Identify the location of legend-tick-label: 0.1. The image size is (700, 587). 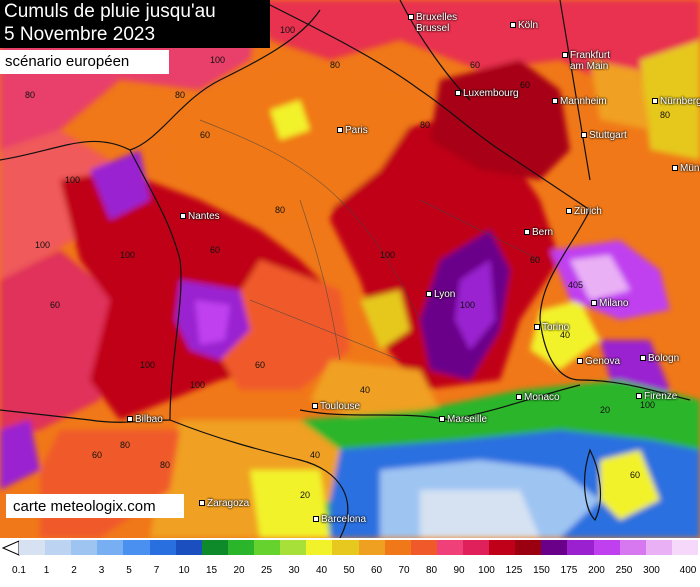
(19, 570).